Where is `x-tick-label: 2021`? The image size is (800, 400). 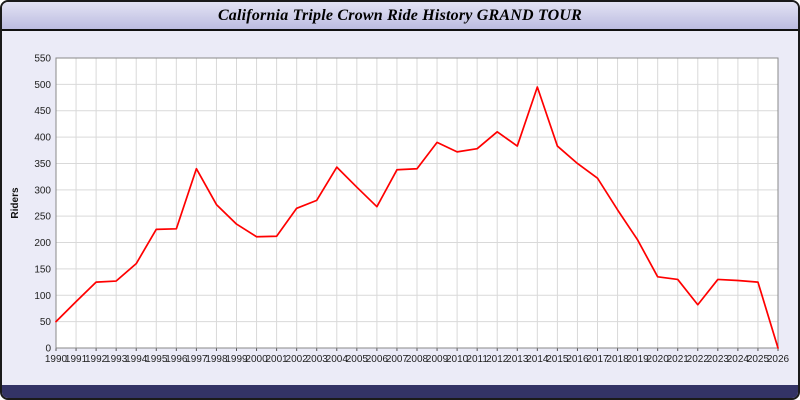 x-tick-label: 2021 is located at coordinates (678, 359).